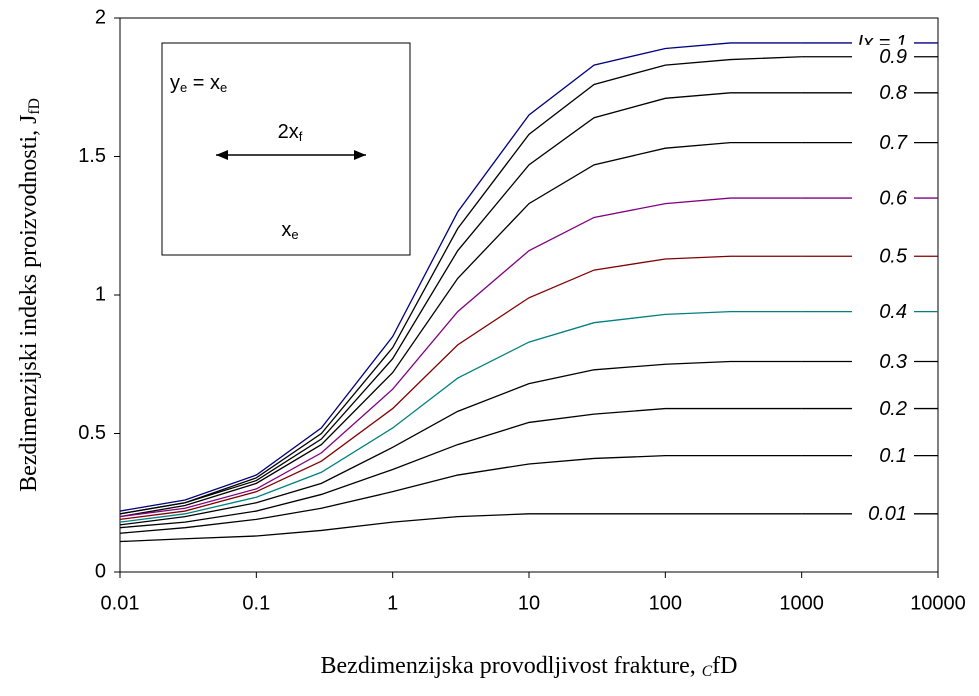 The height and width of the screenshot is (696, 979). I want to click on y-tick-label: 0, so click(100, 571).